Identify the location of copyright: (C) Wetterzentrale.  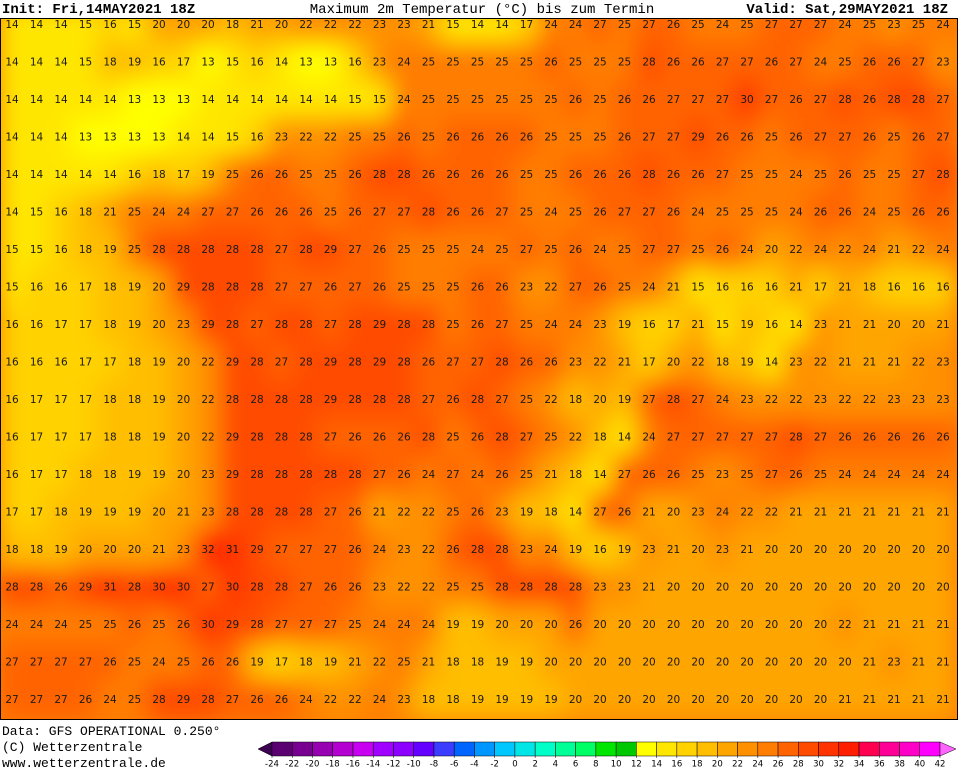
(72, 747).